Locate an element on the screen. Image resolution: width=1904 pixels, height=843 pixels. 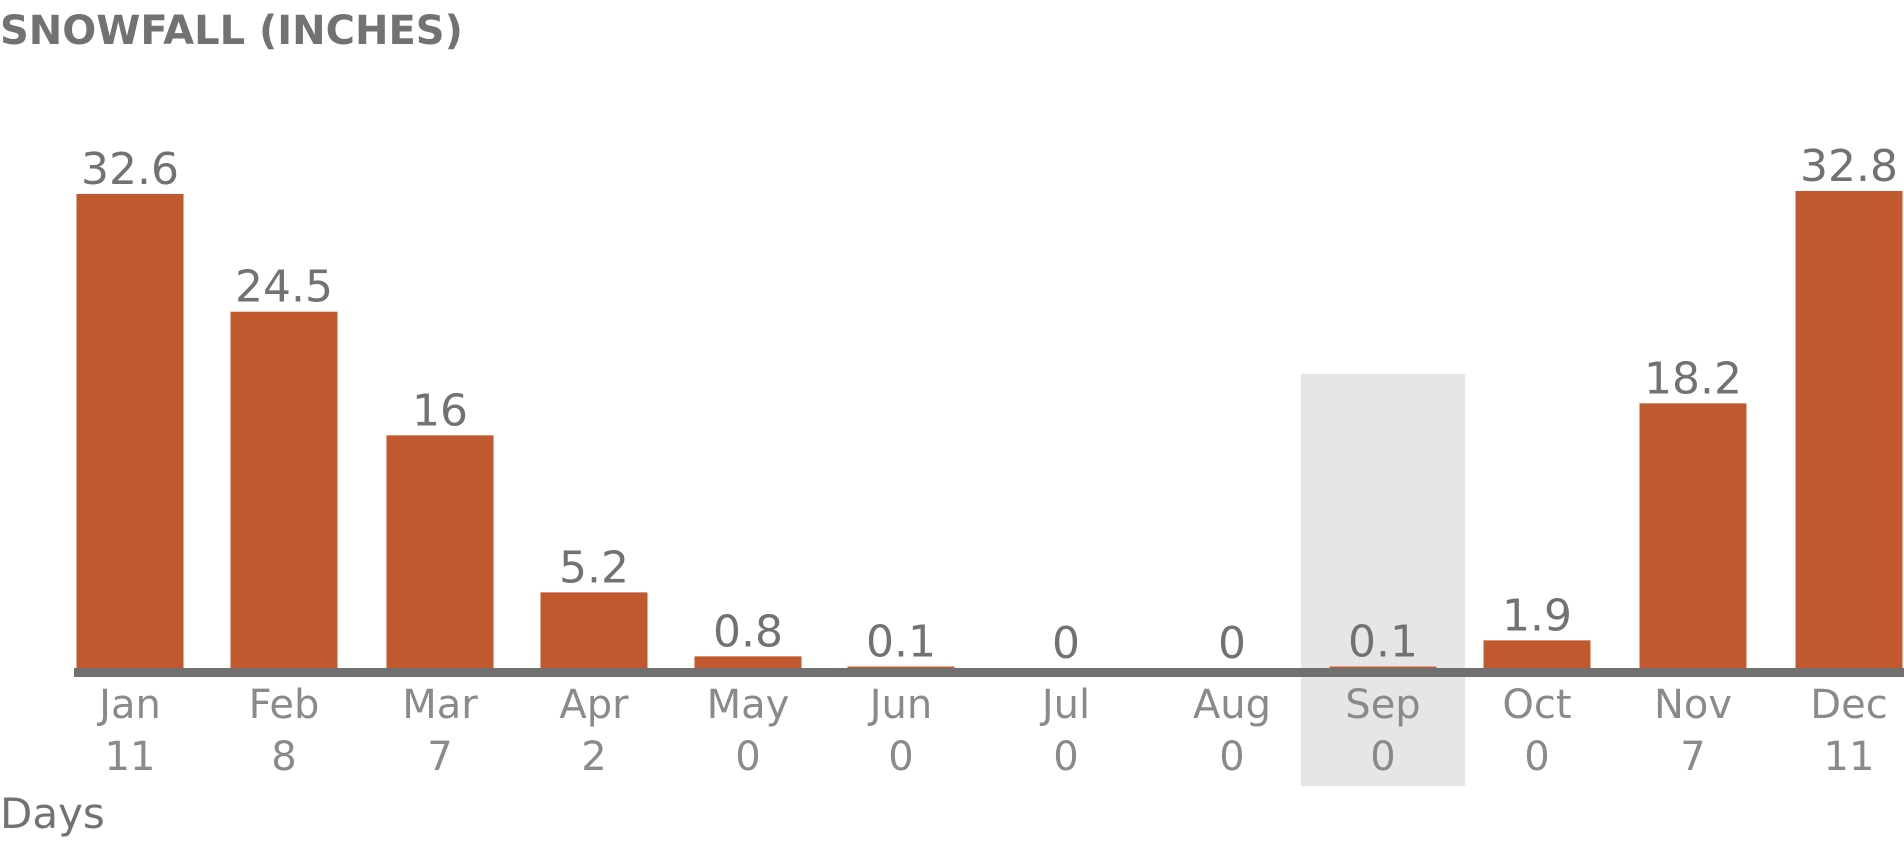
days-label-jun: 0 is located at coordinates (900, 757).